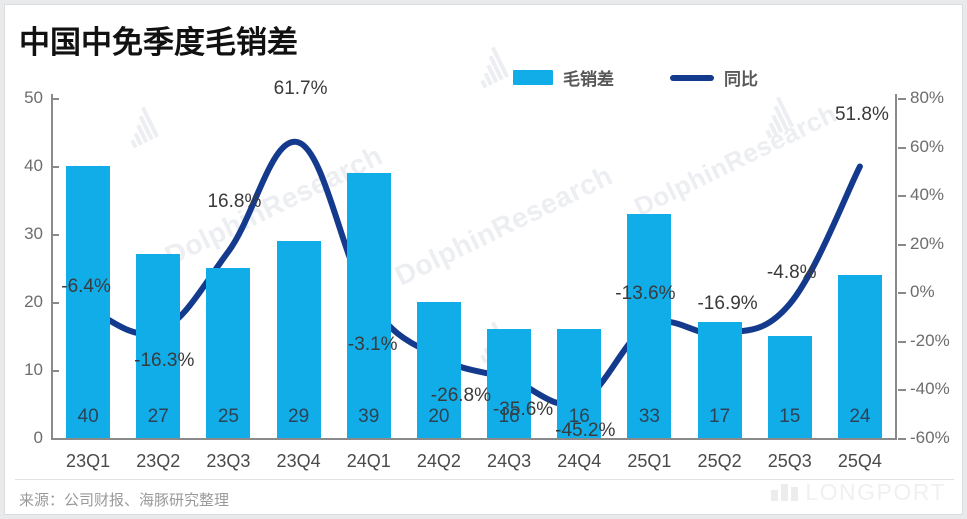 The height and width of the screenshot is (519, 967). Describe the element at coordinates (719, 461) in the screenshot. I see `x-axis-label-25Q2: 25Q2` at that location.